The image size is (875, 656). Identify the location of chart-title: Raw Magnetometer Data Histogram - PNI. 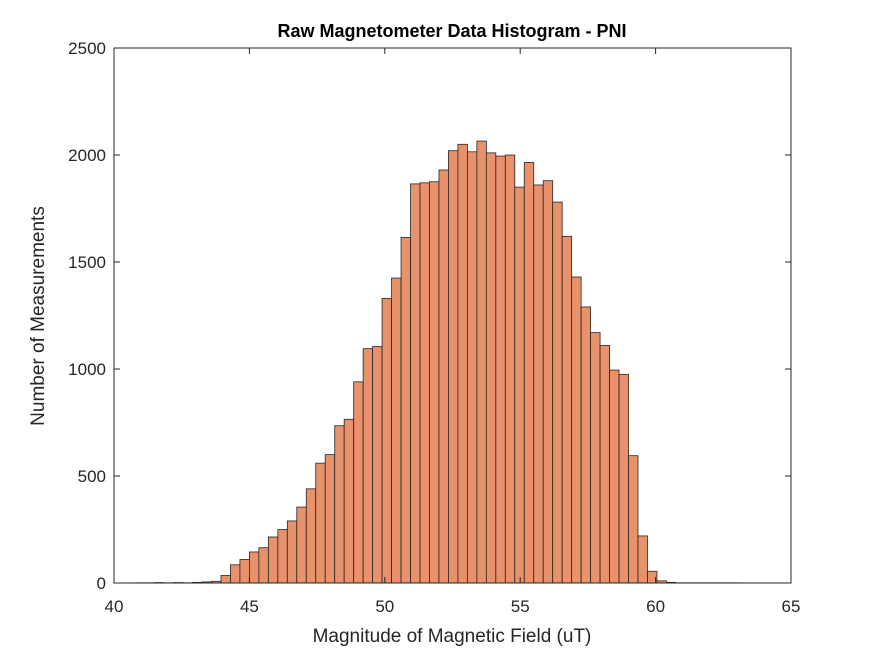
(451, 31).